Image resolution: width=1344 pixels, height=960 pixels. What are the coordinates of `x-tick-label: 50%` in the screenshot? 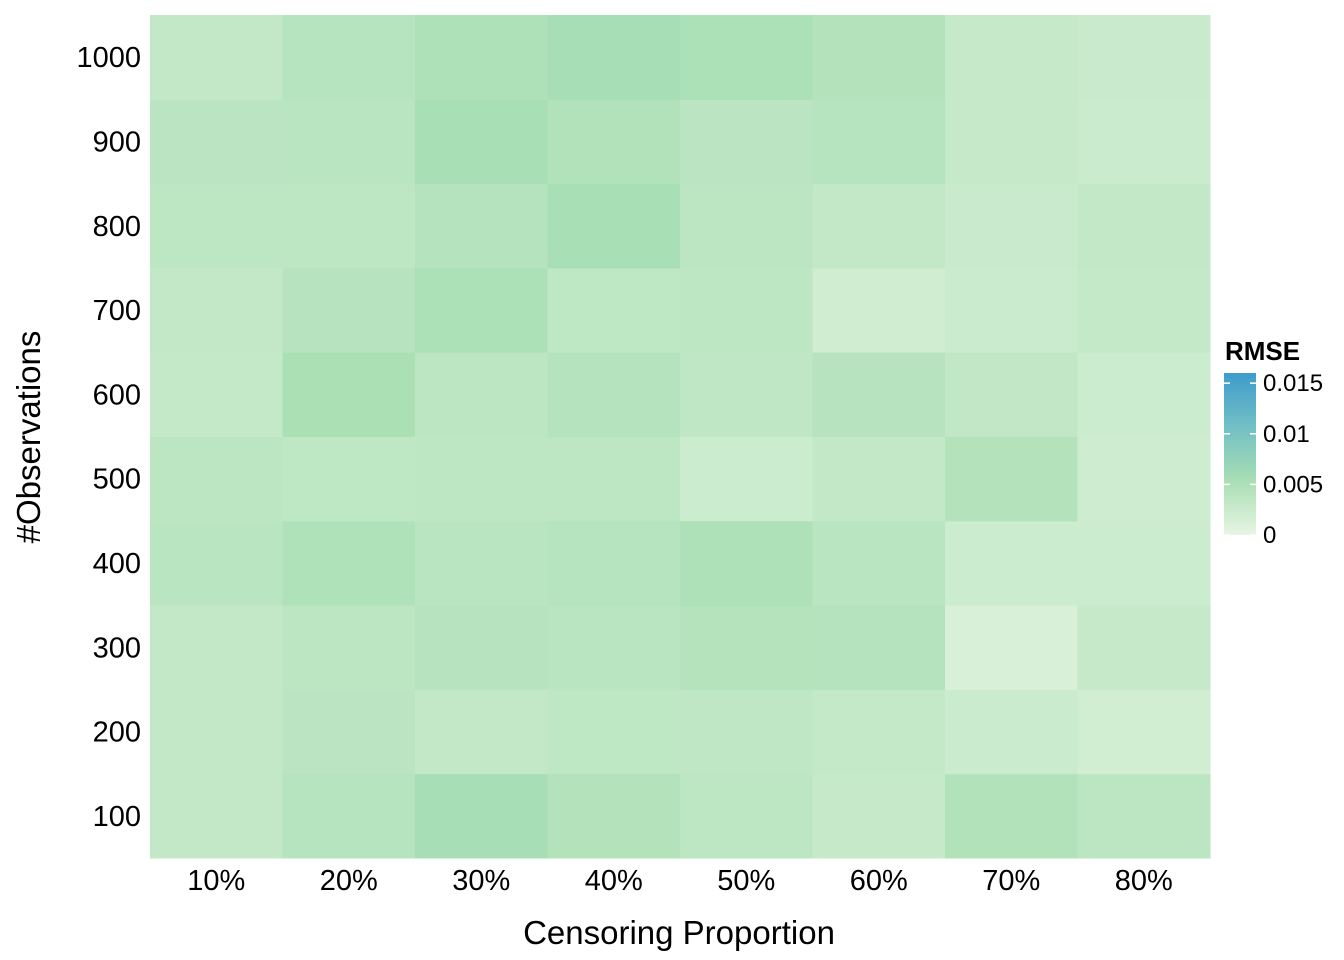 It's located at (746, 881).